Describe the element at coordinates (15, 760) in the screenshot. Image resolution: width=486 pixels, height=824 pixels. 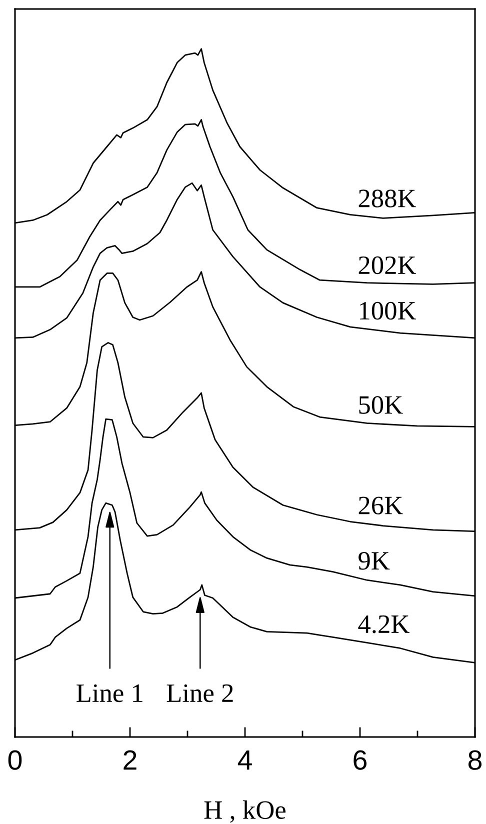
I see `x-tick-label: 0` at that location.